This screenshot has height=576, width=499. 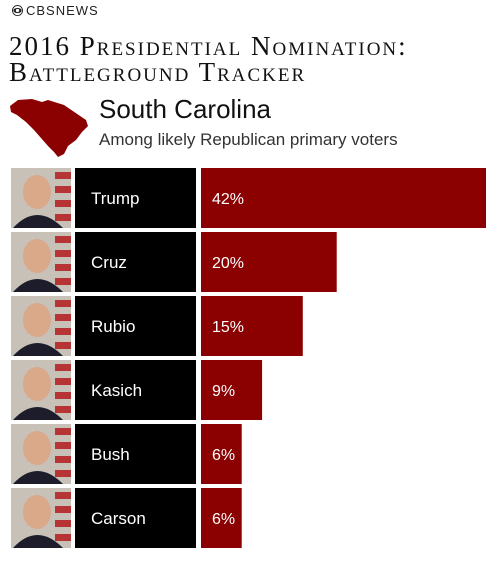 I want to click on cbs-eye-icon, so click(x=17, y=10).